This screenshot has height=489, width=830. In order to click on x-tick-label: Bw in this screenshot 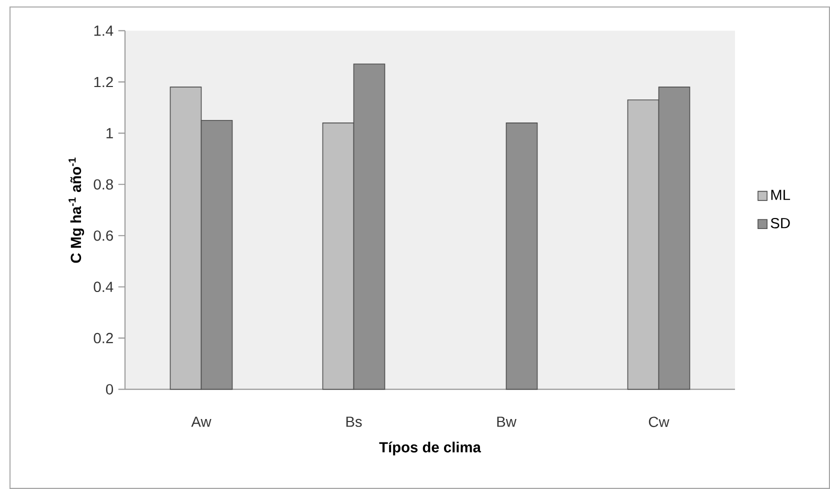, I will do `click(506, 421)`.